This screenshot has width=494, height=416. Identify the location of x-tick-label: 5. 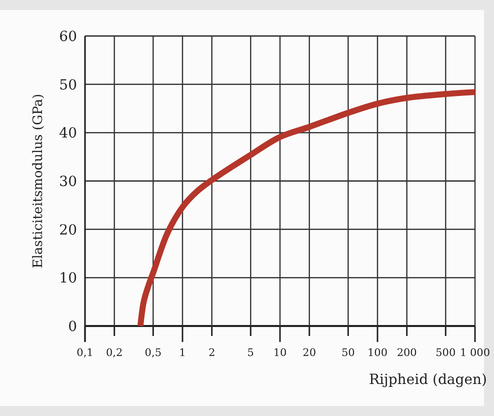
(250, 353).